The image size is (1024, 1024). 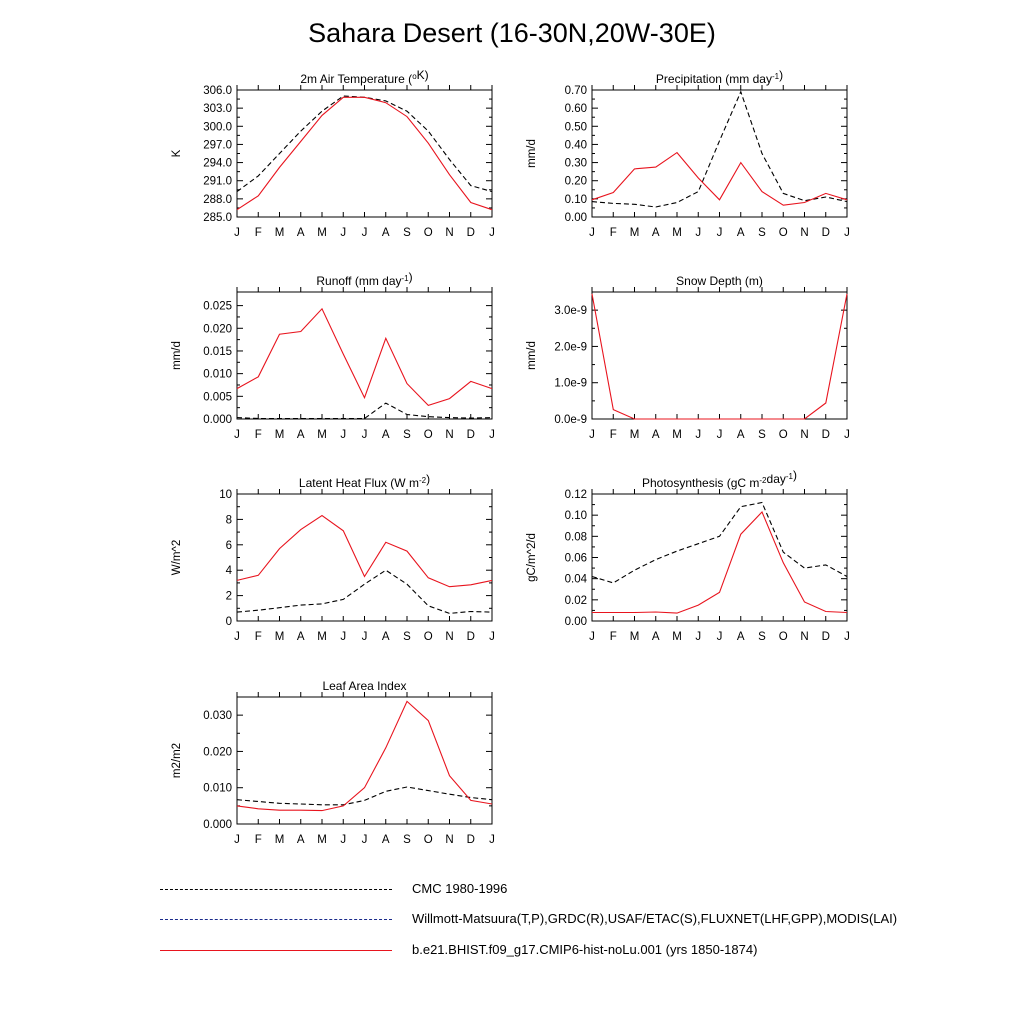 What do you see at coordinates (576, 622) in the screenshot?
I see `y-tick-label: 0.00` at bounding box center [576, 622].